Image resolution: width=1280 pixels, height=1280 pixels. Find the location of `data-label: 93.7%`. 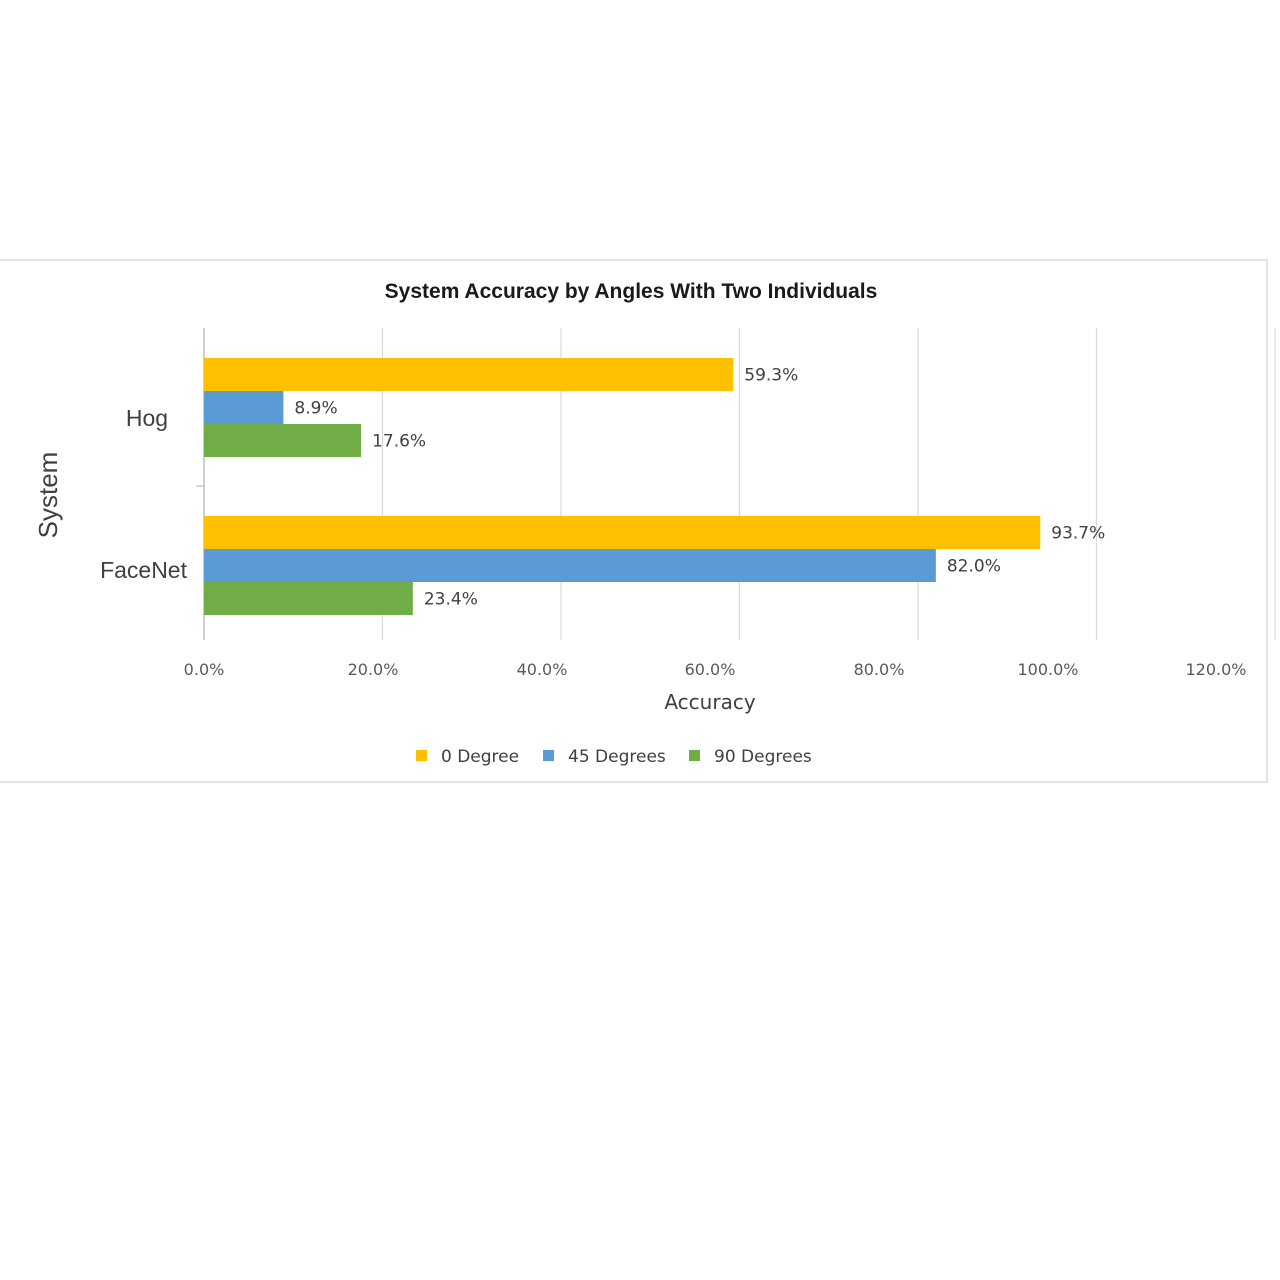

data-label: 93.7% is located at coordinates (1078, 534).